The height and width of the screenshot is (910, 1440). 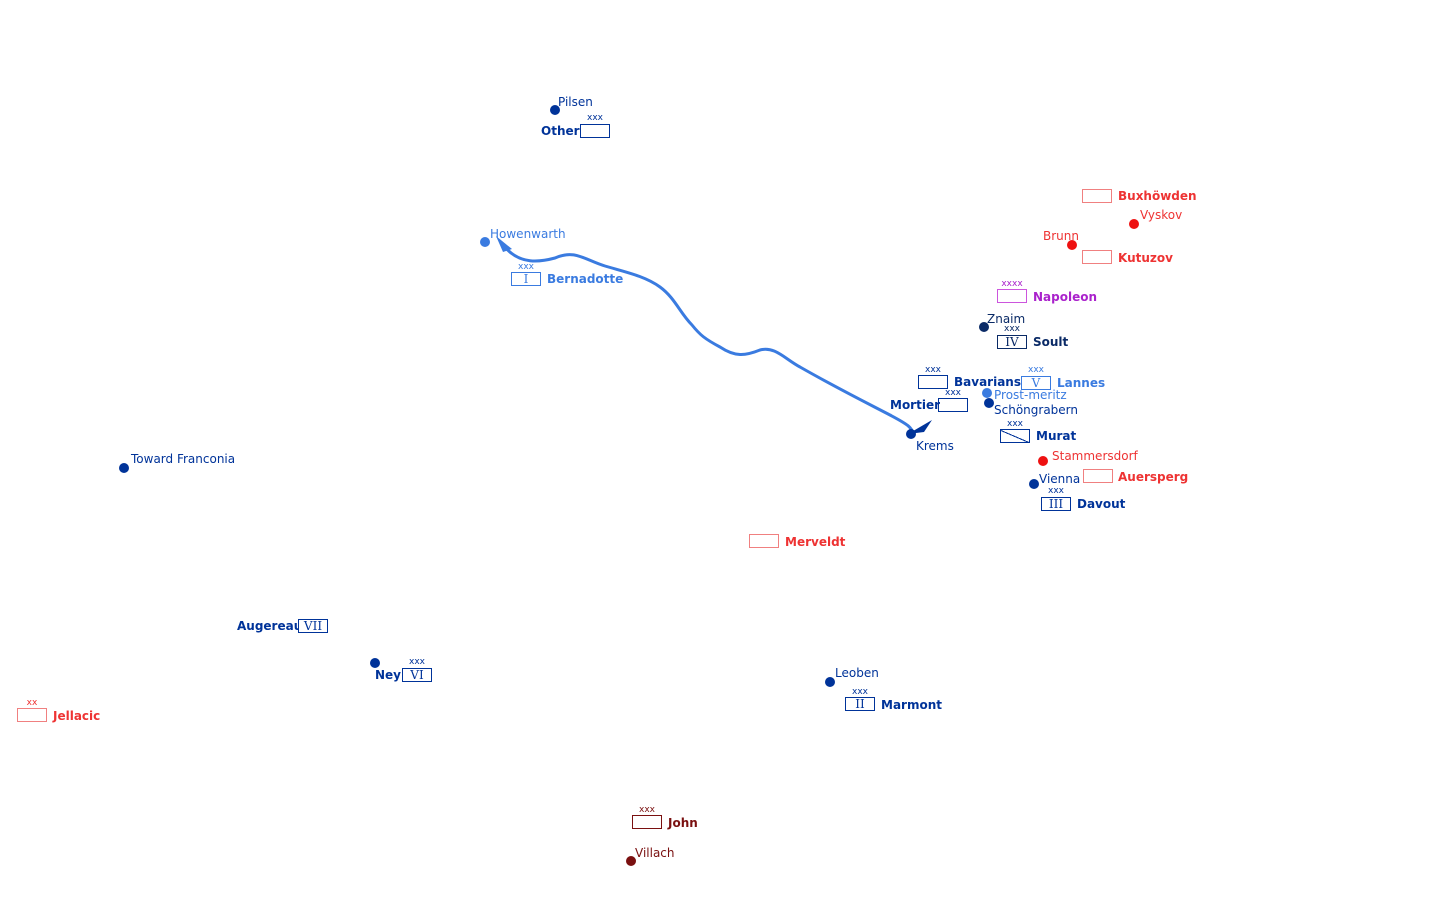 I want to click on murat-echelon: xxx, so click(x=1015, y=424).